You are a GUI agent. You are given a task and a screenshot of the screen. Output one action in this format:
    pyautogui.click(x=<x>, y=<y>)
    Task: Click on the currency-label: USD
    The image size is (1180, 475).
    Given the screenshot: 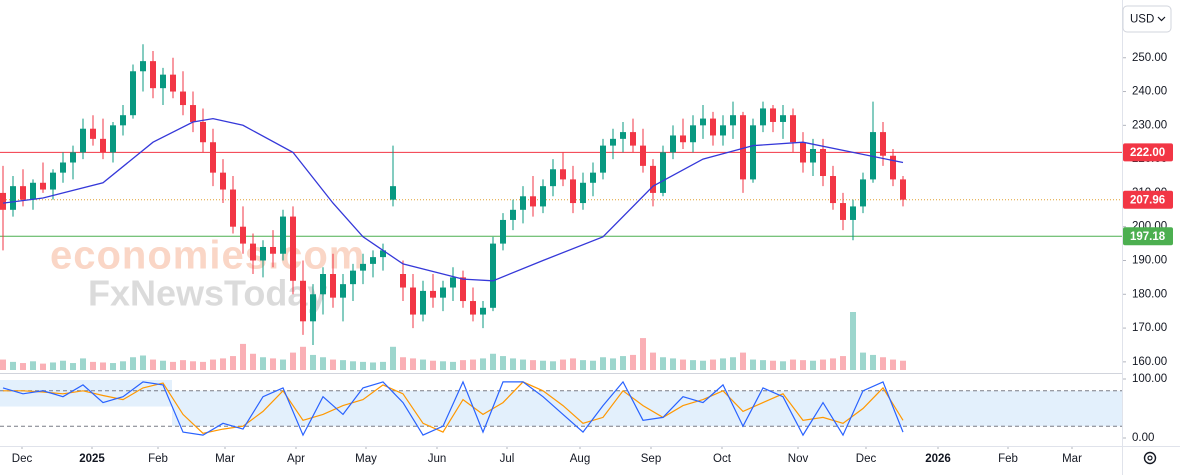 What is the action you would take?
    pyautogui.click(x=1142, y=20)
    